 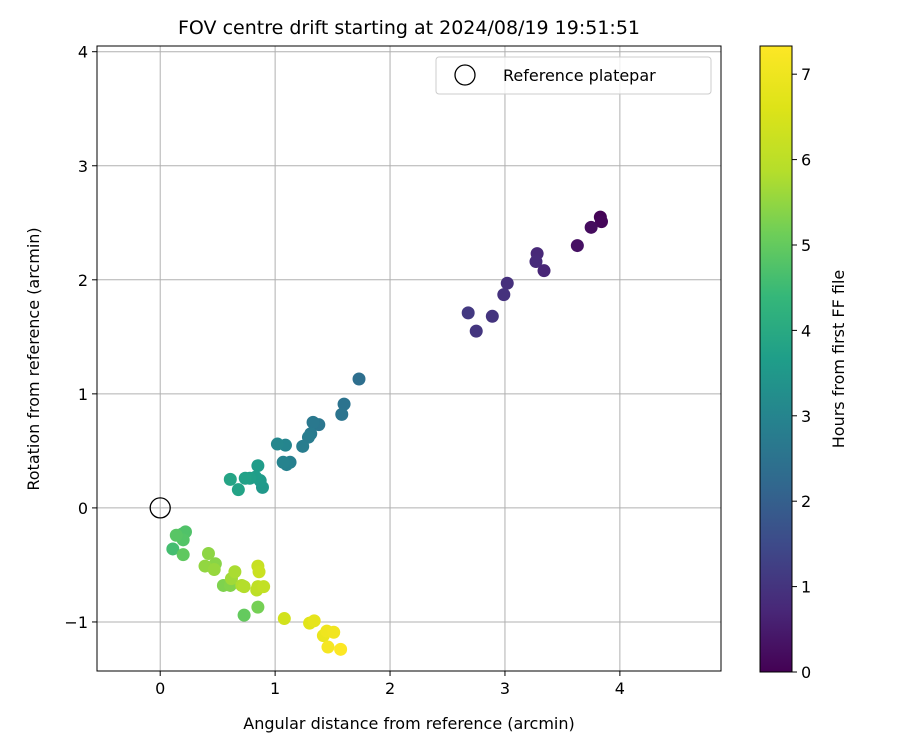 I want to click on legend-box, so click(x=573, y=75).